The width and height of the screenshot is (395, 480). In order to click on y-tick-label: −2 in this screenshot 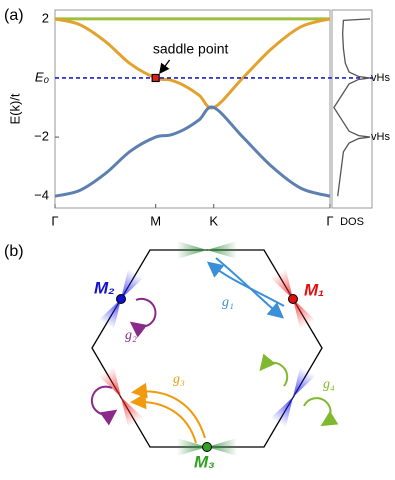, I will do `click(41, 136)`.